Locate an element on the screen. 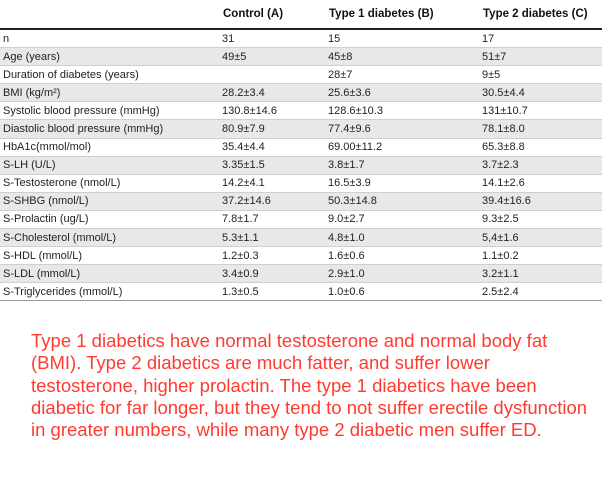 The image size is (602, 483). value-cell: 7.8±1.7 is located at coordinates (271, 220).